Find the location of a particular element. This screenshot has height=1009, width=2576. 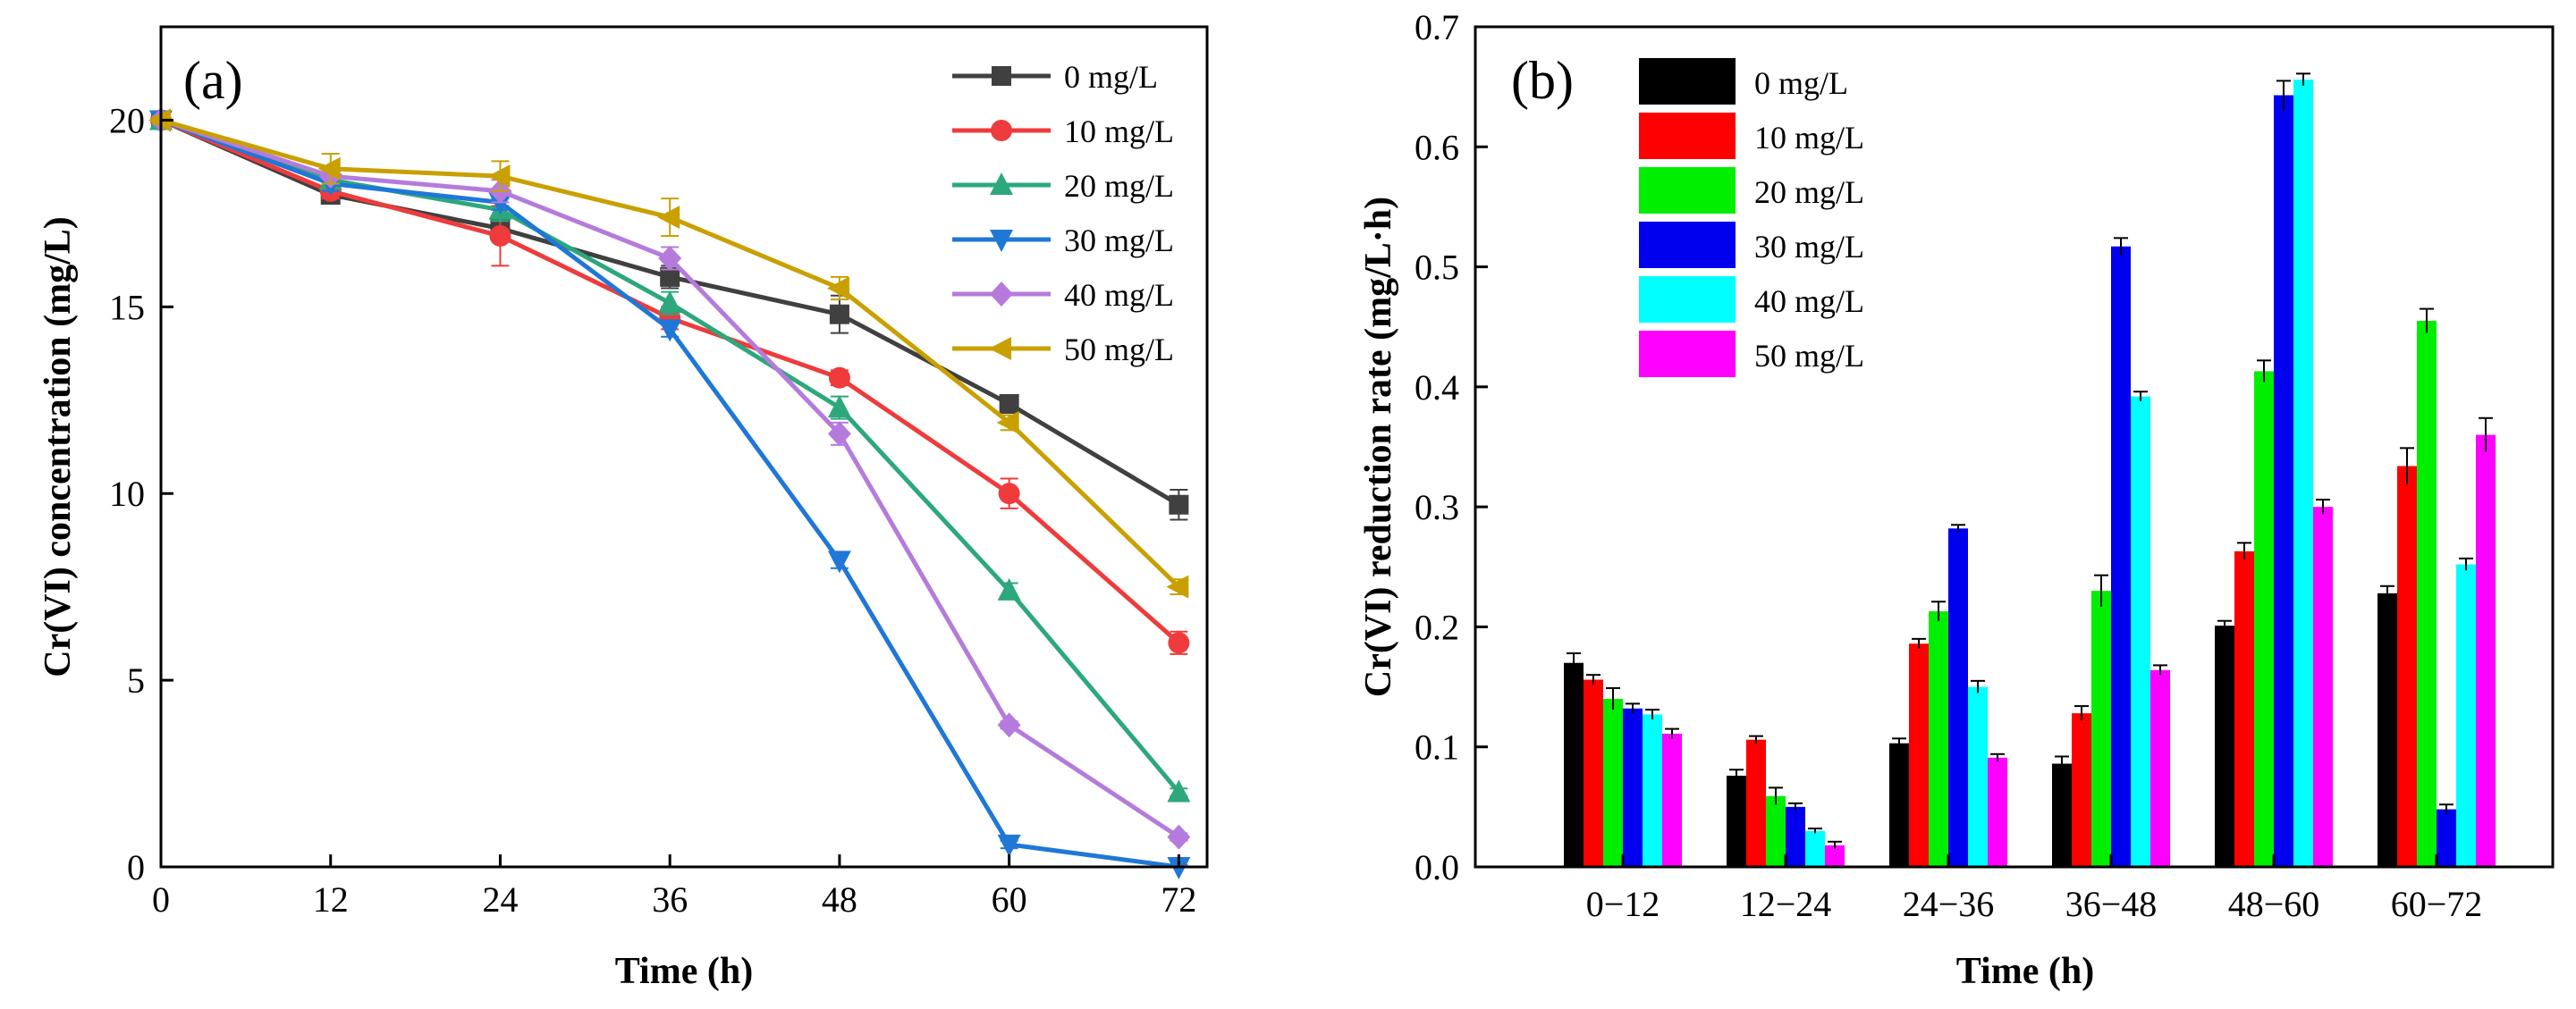

chart-b-x-tick-label: 60−72 is located at coordinates (2437, 904).